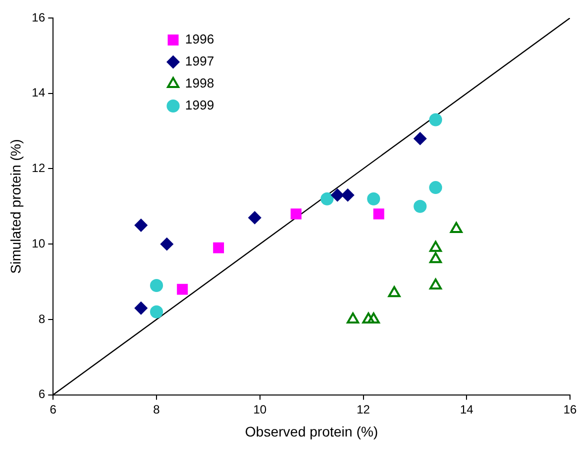 The image size is (580, 449). I want to click on y-axis-title: Simulated protein (%), so click(15, 206).